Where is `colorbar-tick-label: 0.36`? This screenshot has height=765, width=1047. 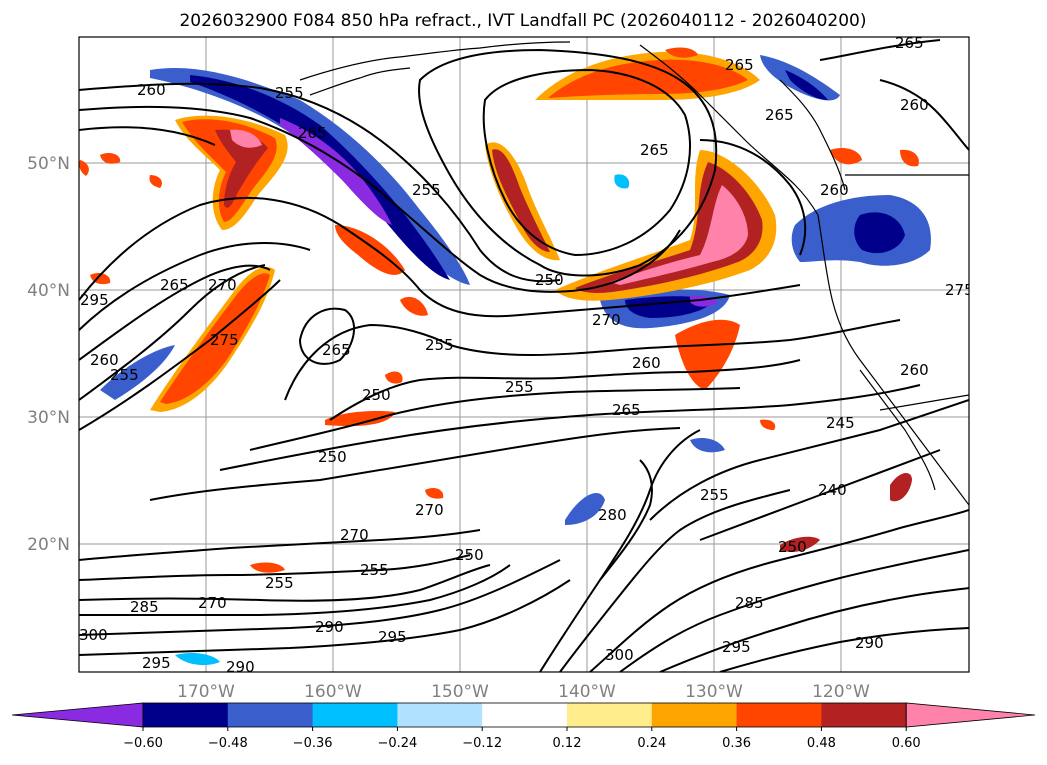 colorbar-tick-label: 0.36 is located at coordinates (736, 743).